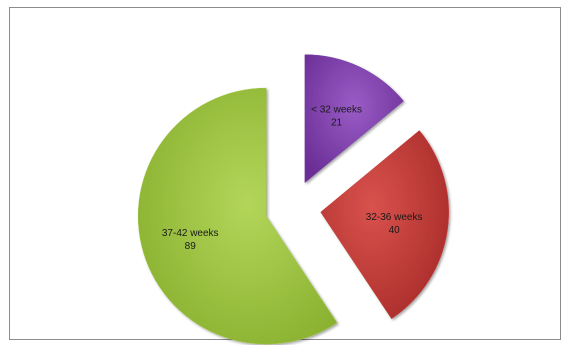 This screenshot has width=570, height=345. Describe the element at coordinates (190, 233) in the screenshot. I see `slice-category-label-3: 37-42 weeks` at that location.